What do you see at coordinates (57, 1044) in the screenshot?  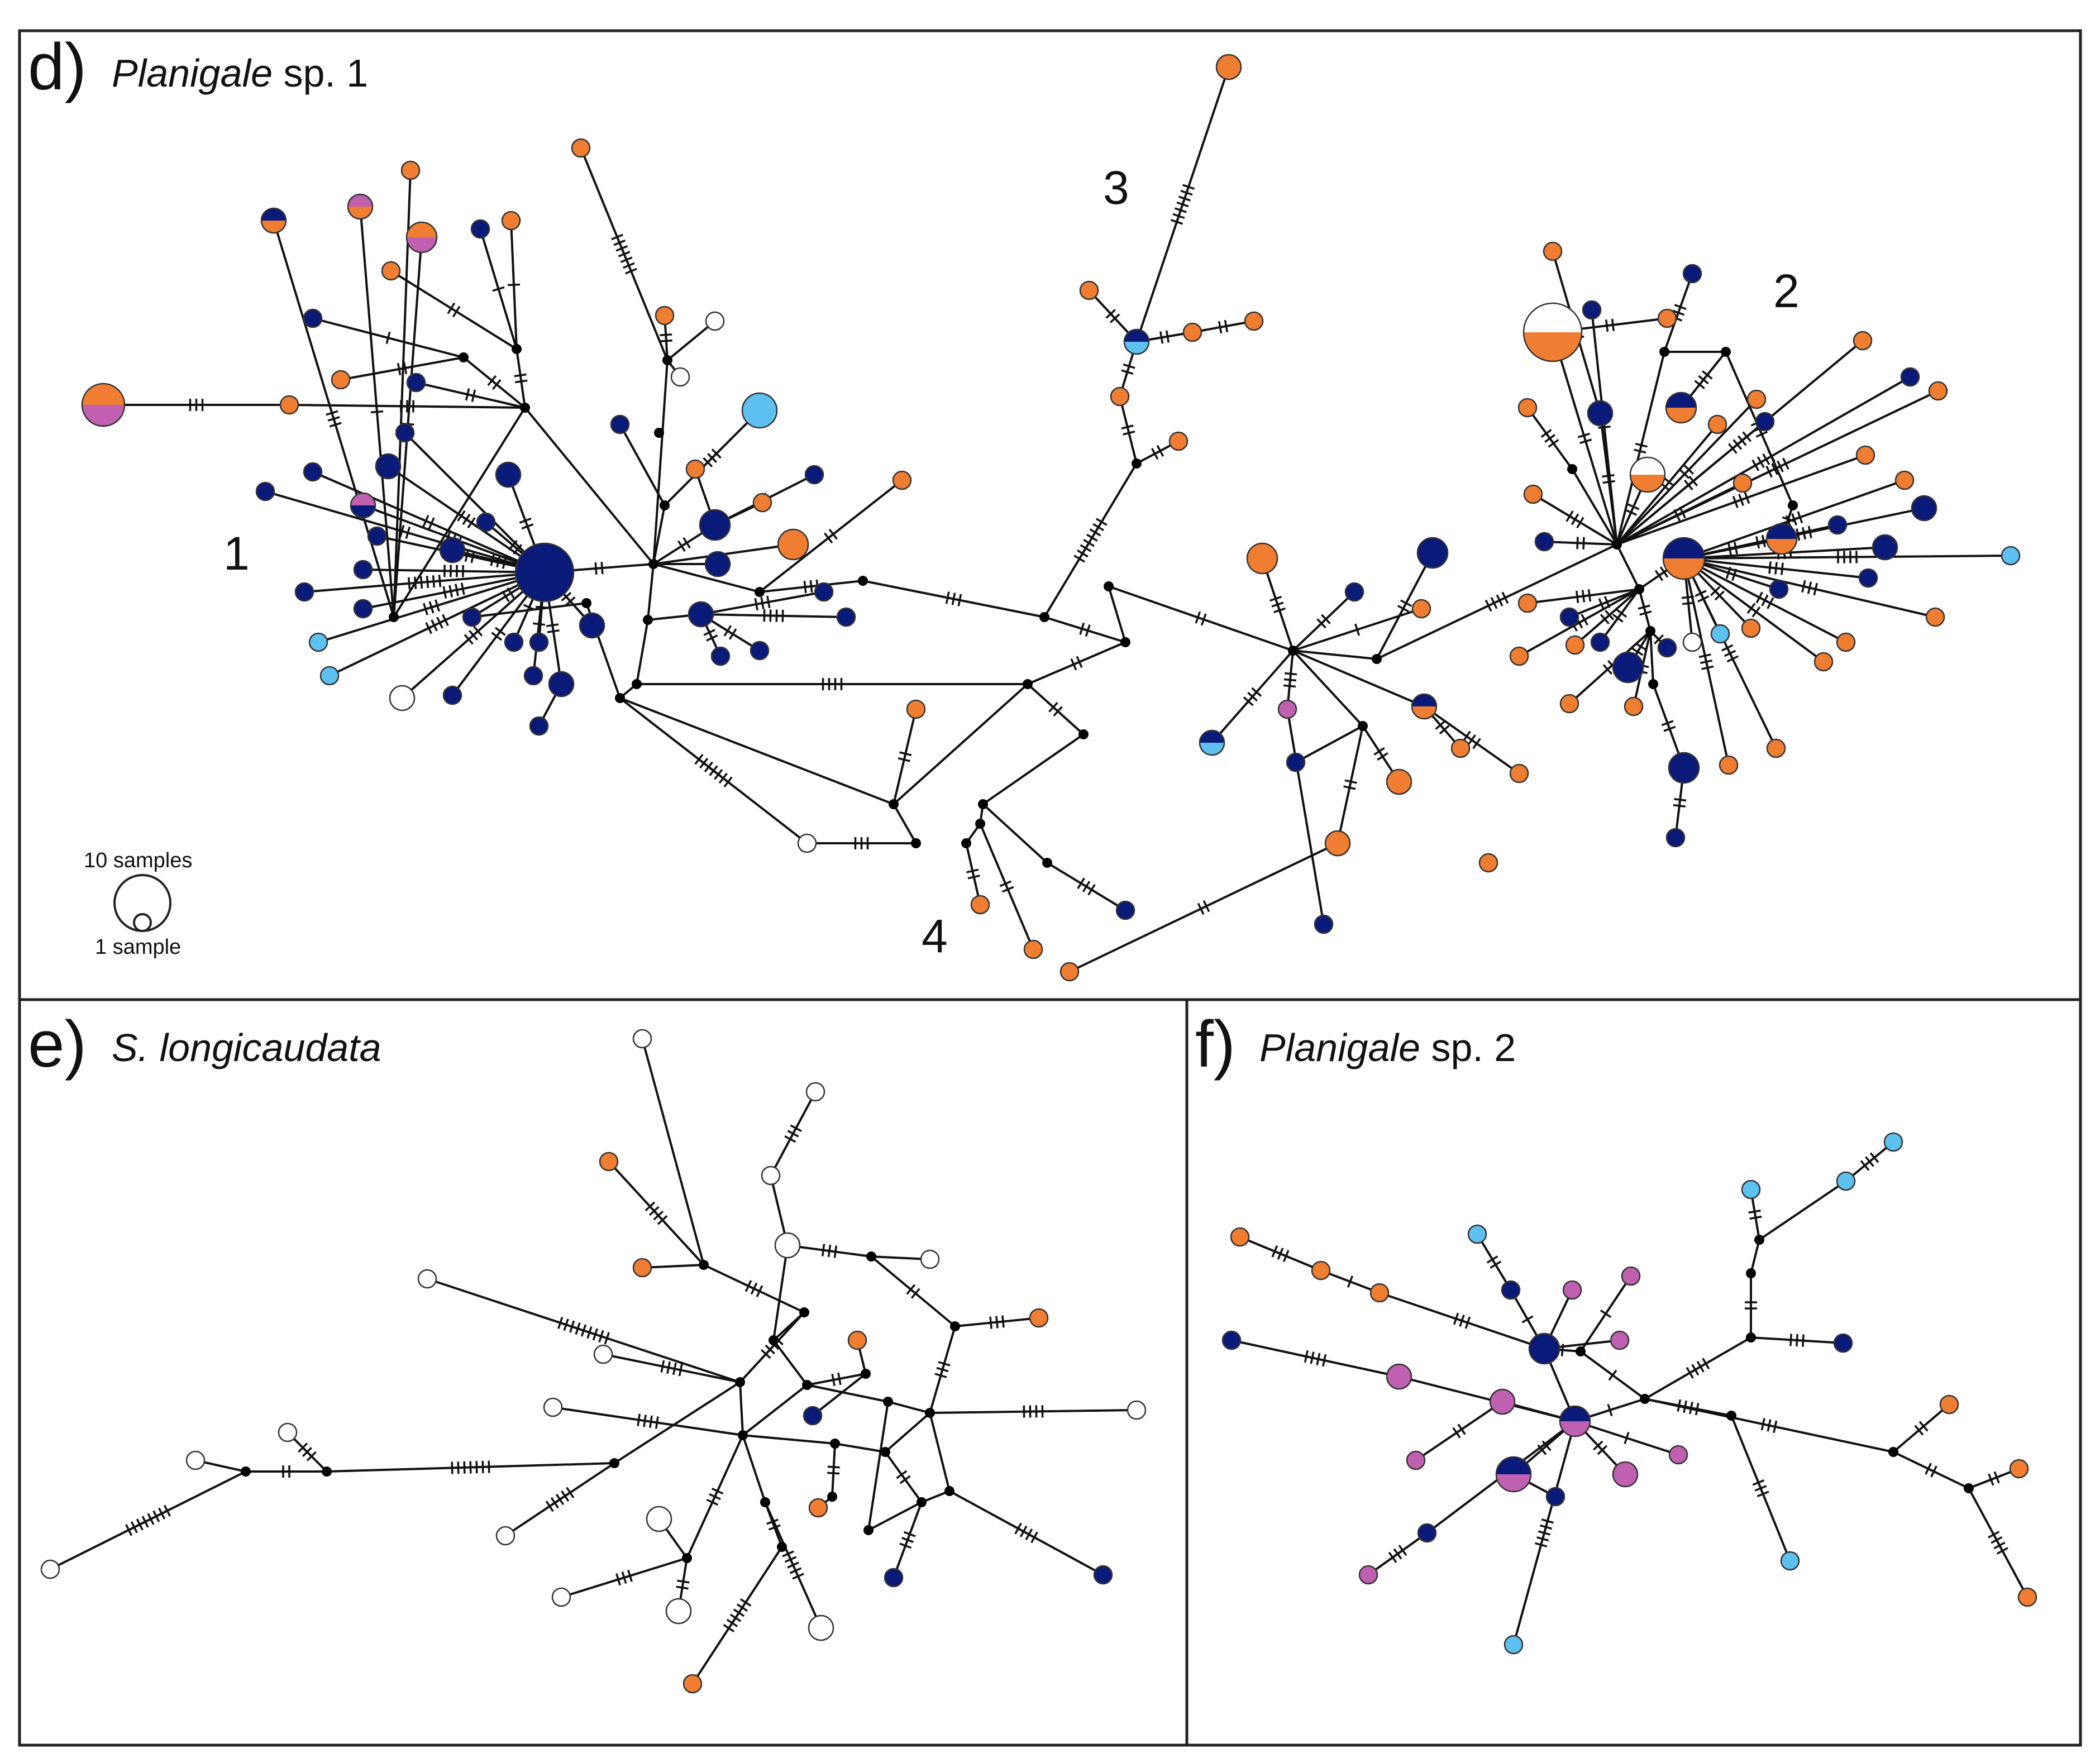 I see `panel-e-letter: e)` at bounding box center [57, 1044].